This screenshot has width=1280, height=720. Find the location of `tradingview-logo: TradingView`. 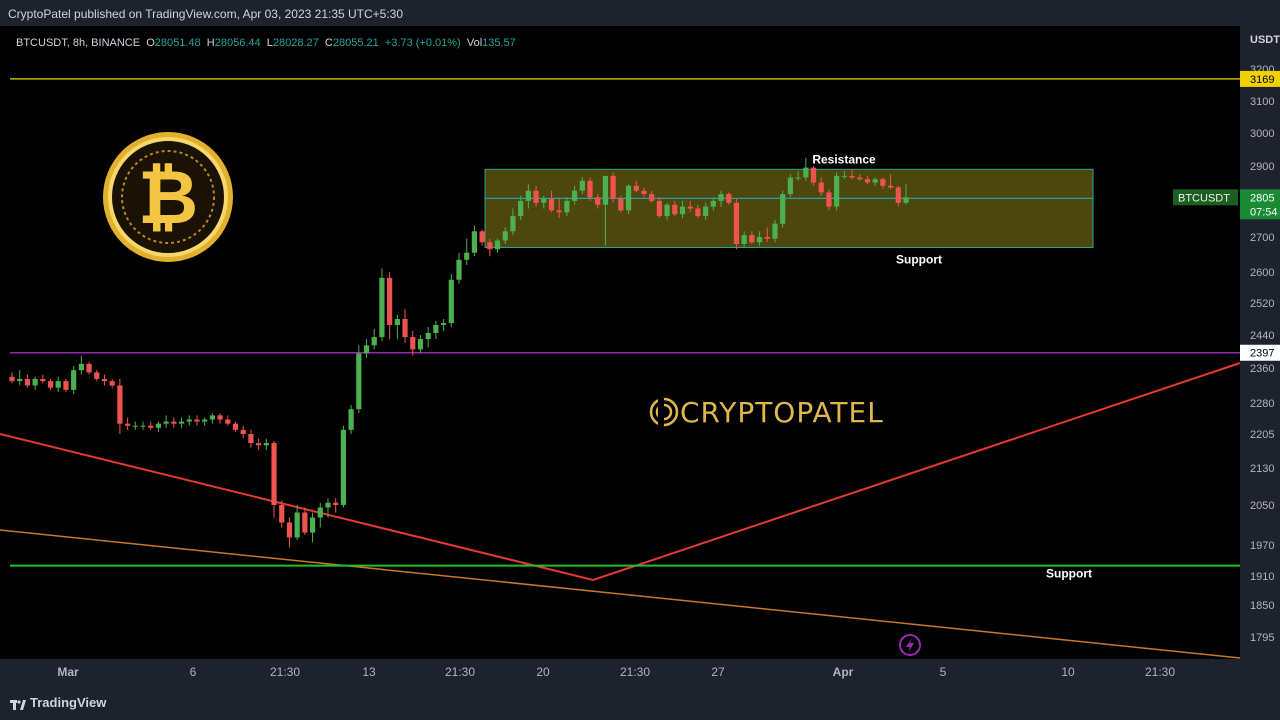

tradingview-logo: TradingView is located at coordinates (58, 702).